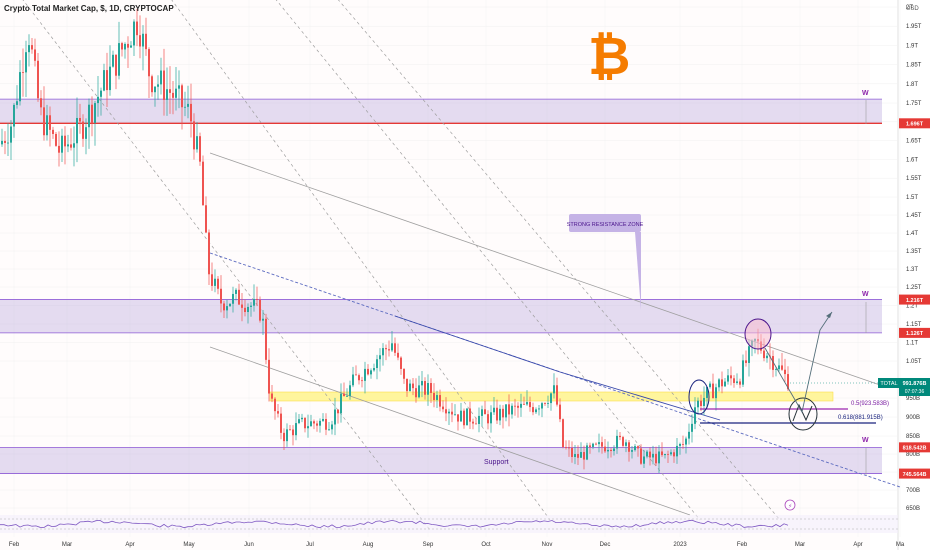 The width and height of the screenshot is (932, 550). I want to click on resistance-label: STRONG RESISTANCE ZONE, so click(605, 225).